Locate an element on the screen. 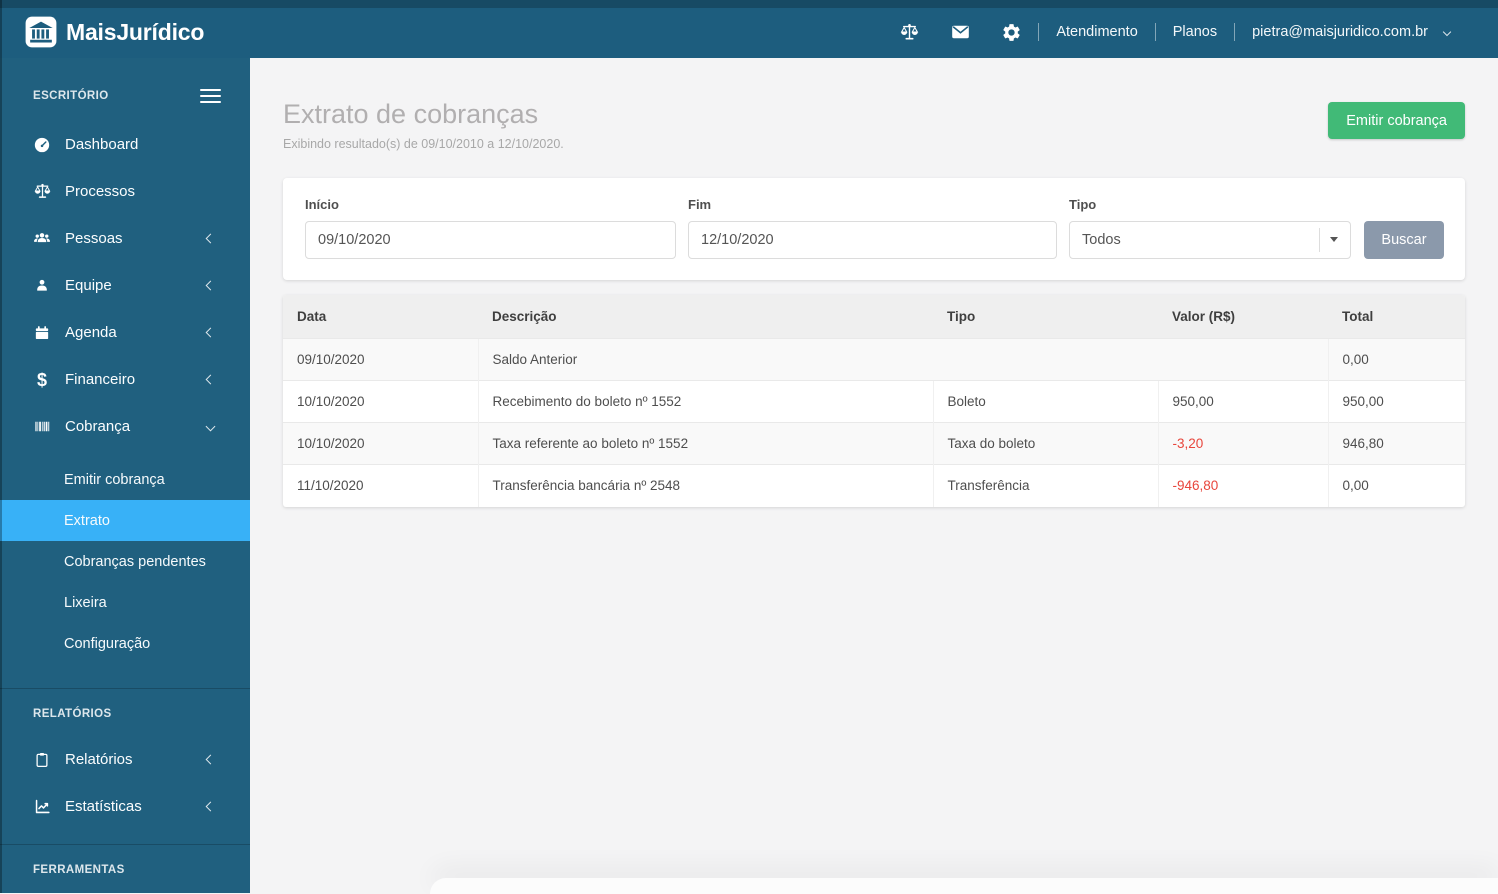 This screenshot has height=894, width=1498. sidebar-item-label: Agenda is located at coordinates (91, 332).